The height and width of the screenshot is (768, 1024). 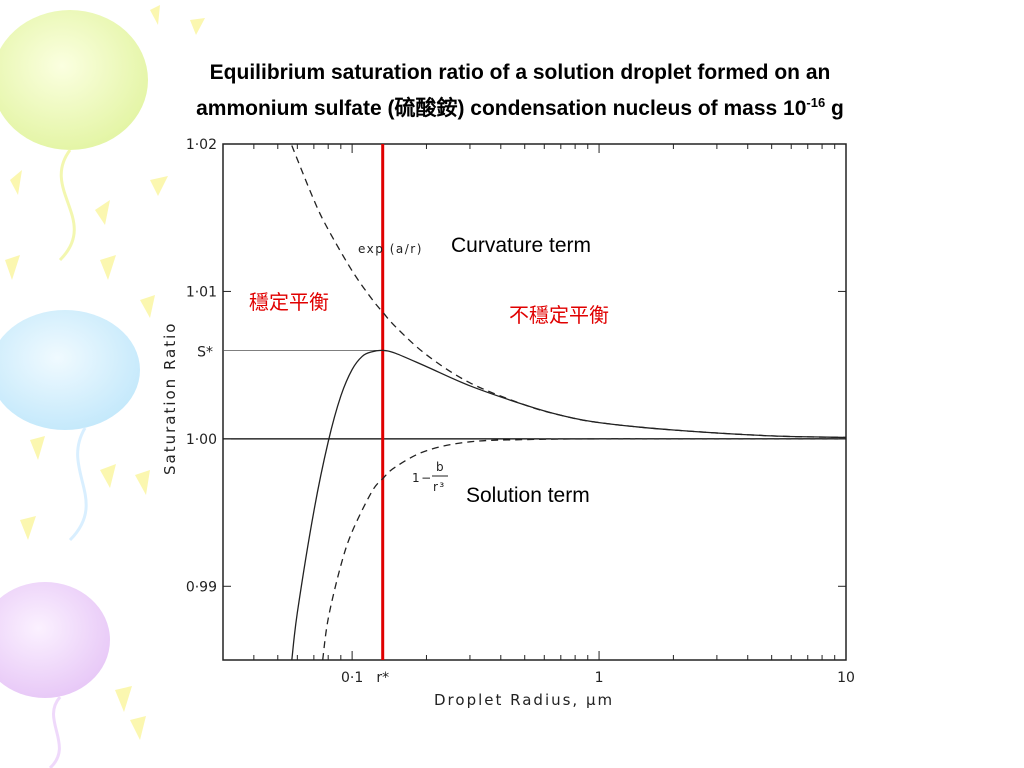 I want to click on y-tick-label: 1·02, so click(x=201, y=145).